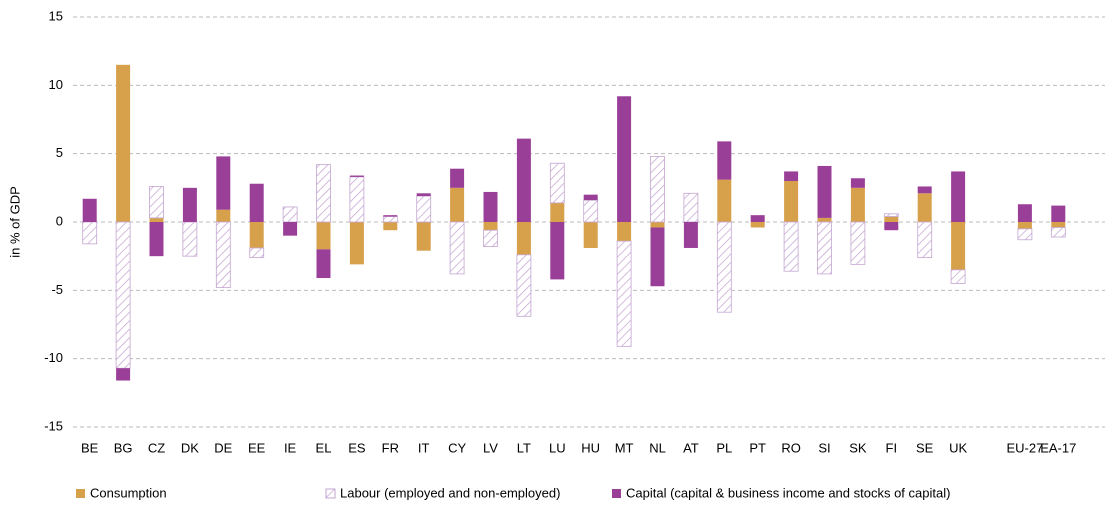  Describe the element at coordinates (616, 493) in the screenshot. I see `legend-swatch` at that location.